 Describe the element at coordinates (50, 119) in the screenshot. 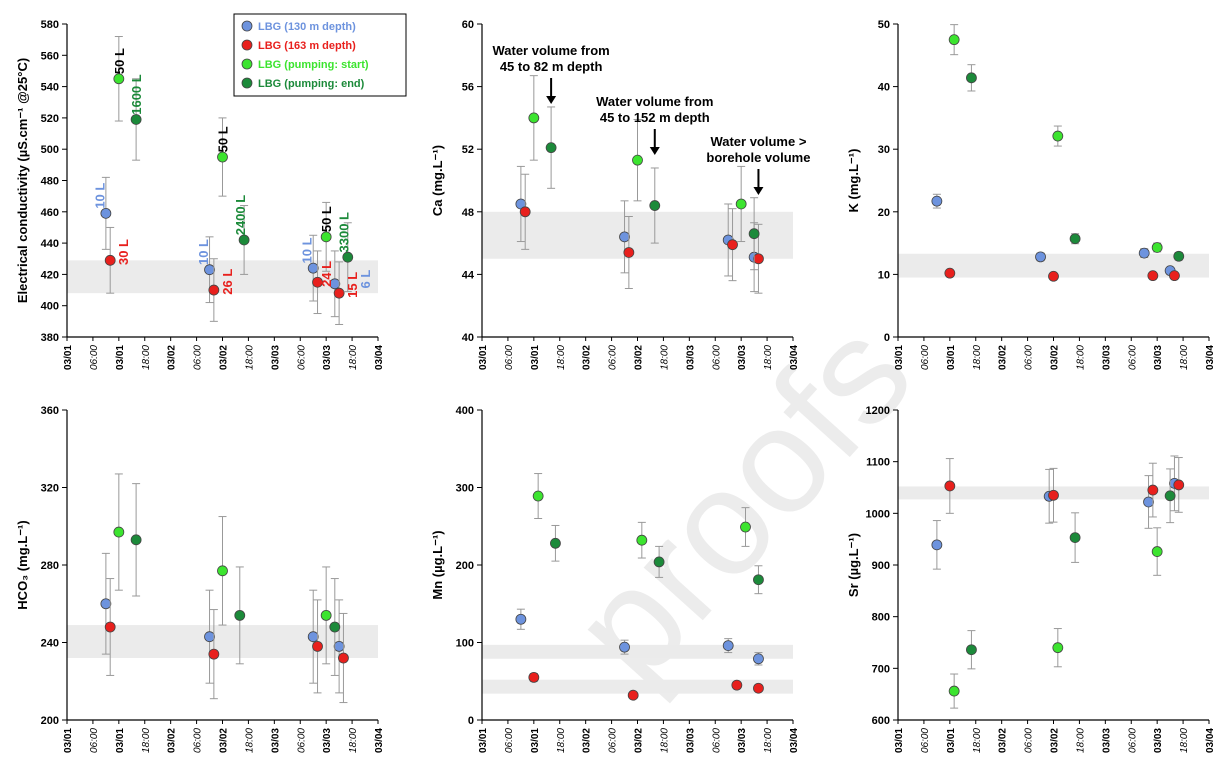

I see `y-tick-label: 520` at that location.